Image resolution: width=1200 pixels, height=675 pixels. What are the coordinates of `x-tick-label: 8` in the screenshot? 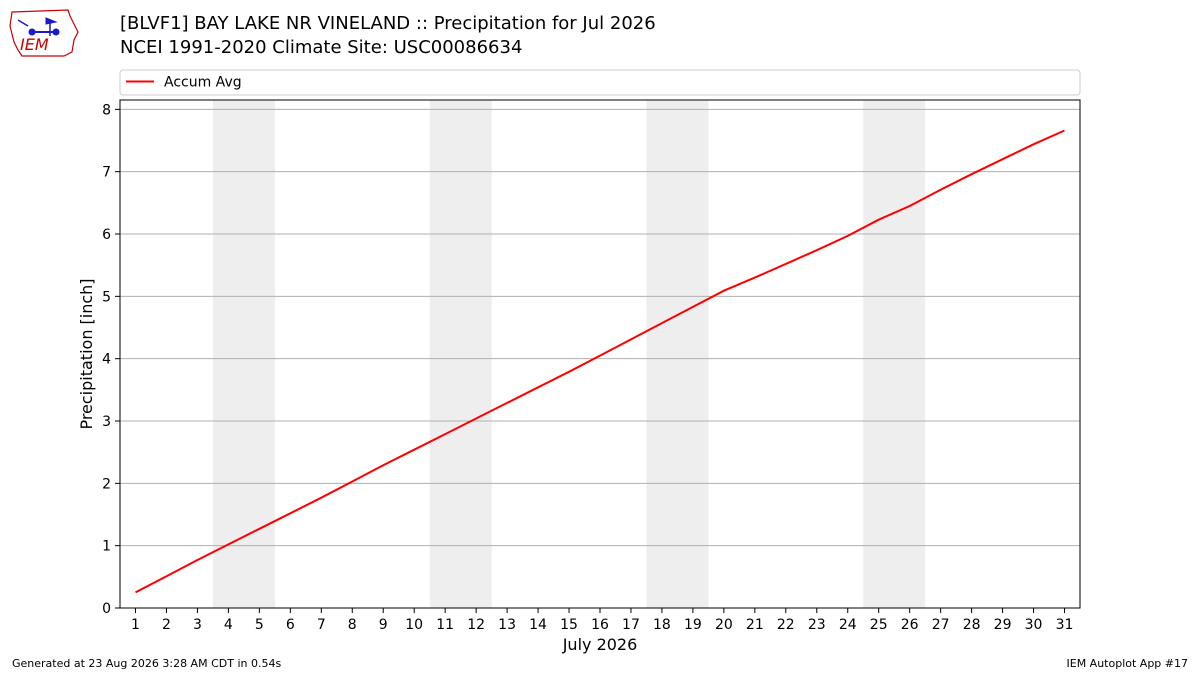 It's located at (352, 625).